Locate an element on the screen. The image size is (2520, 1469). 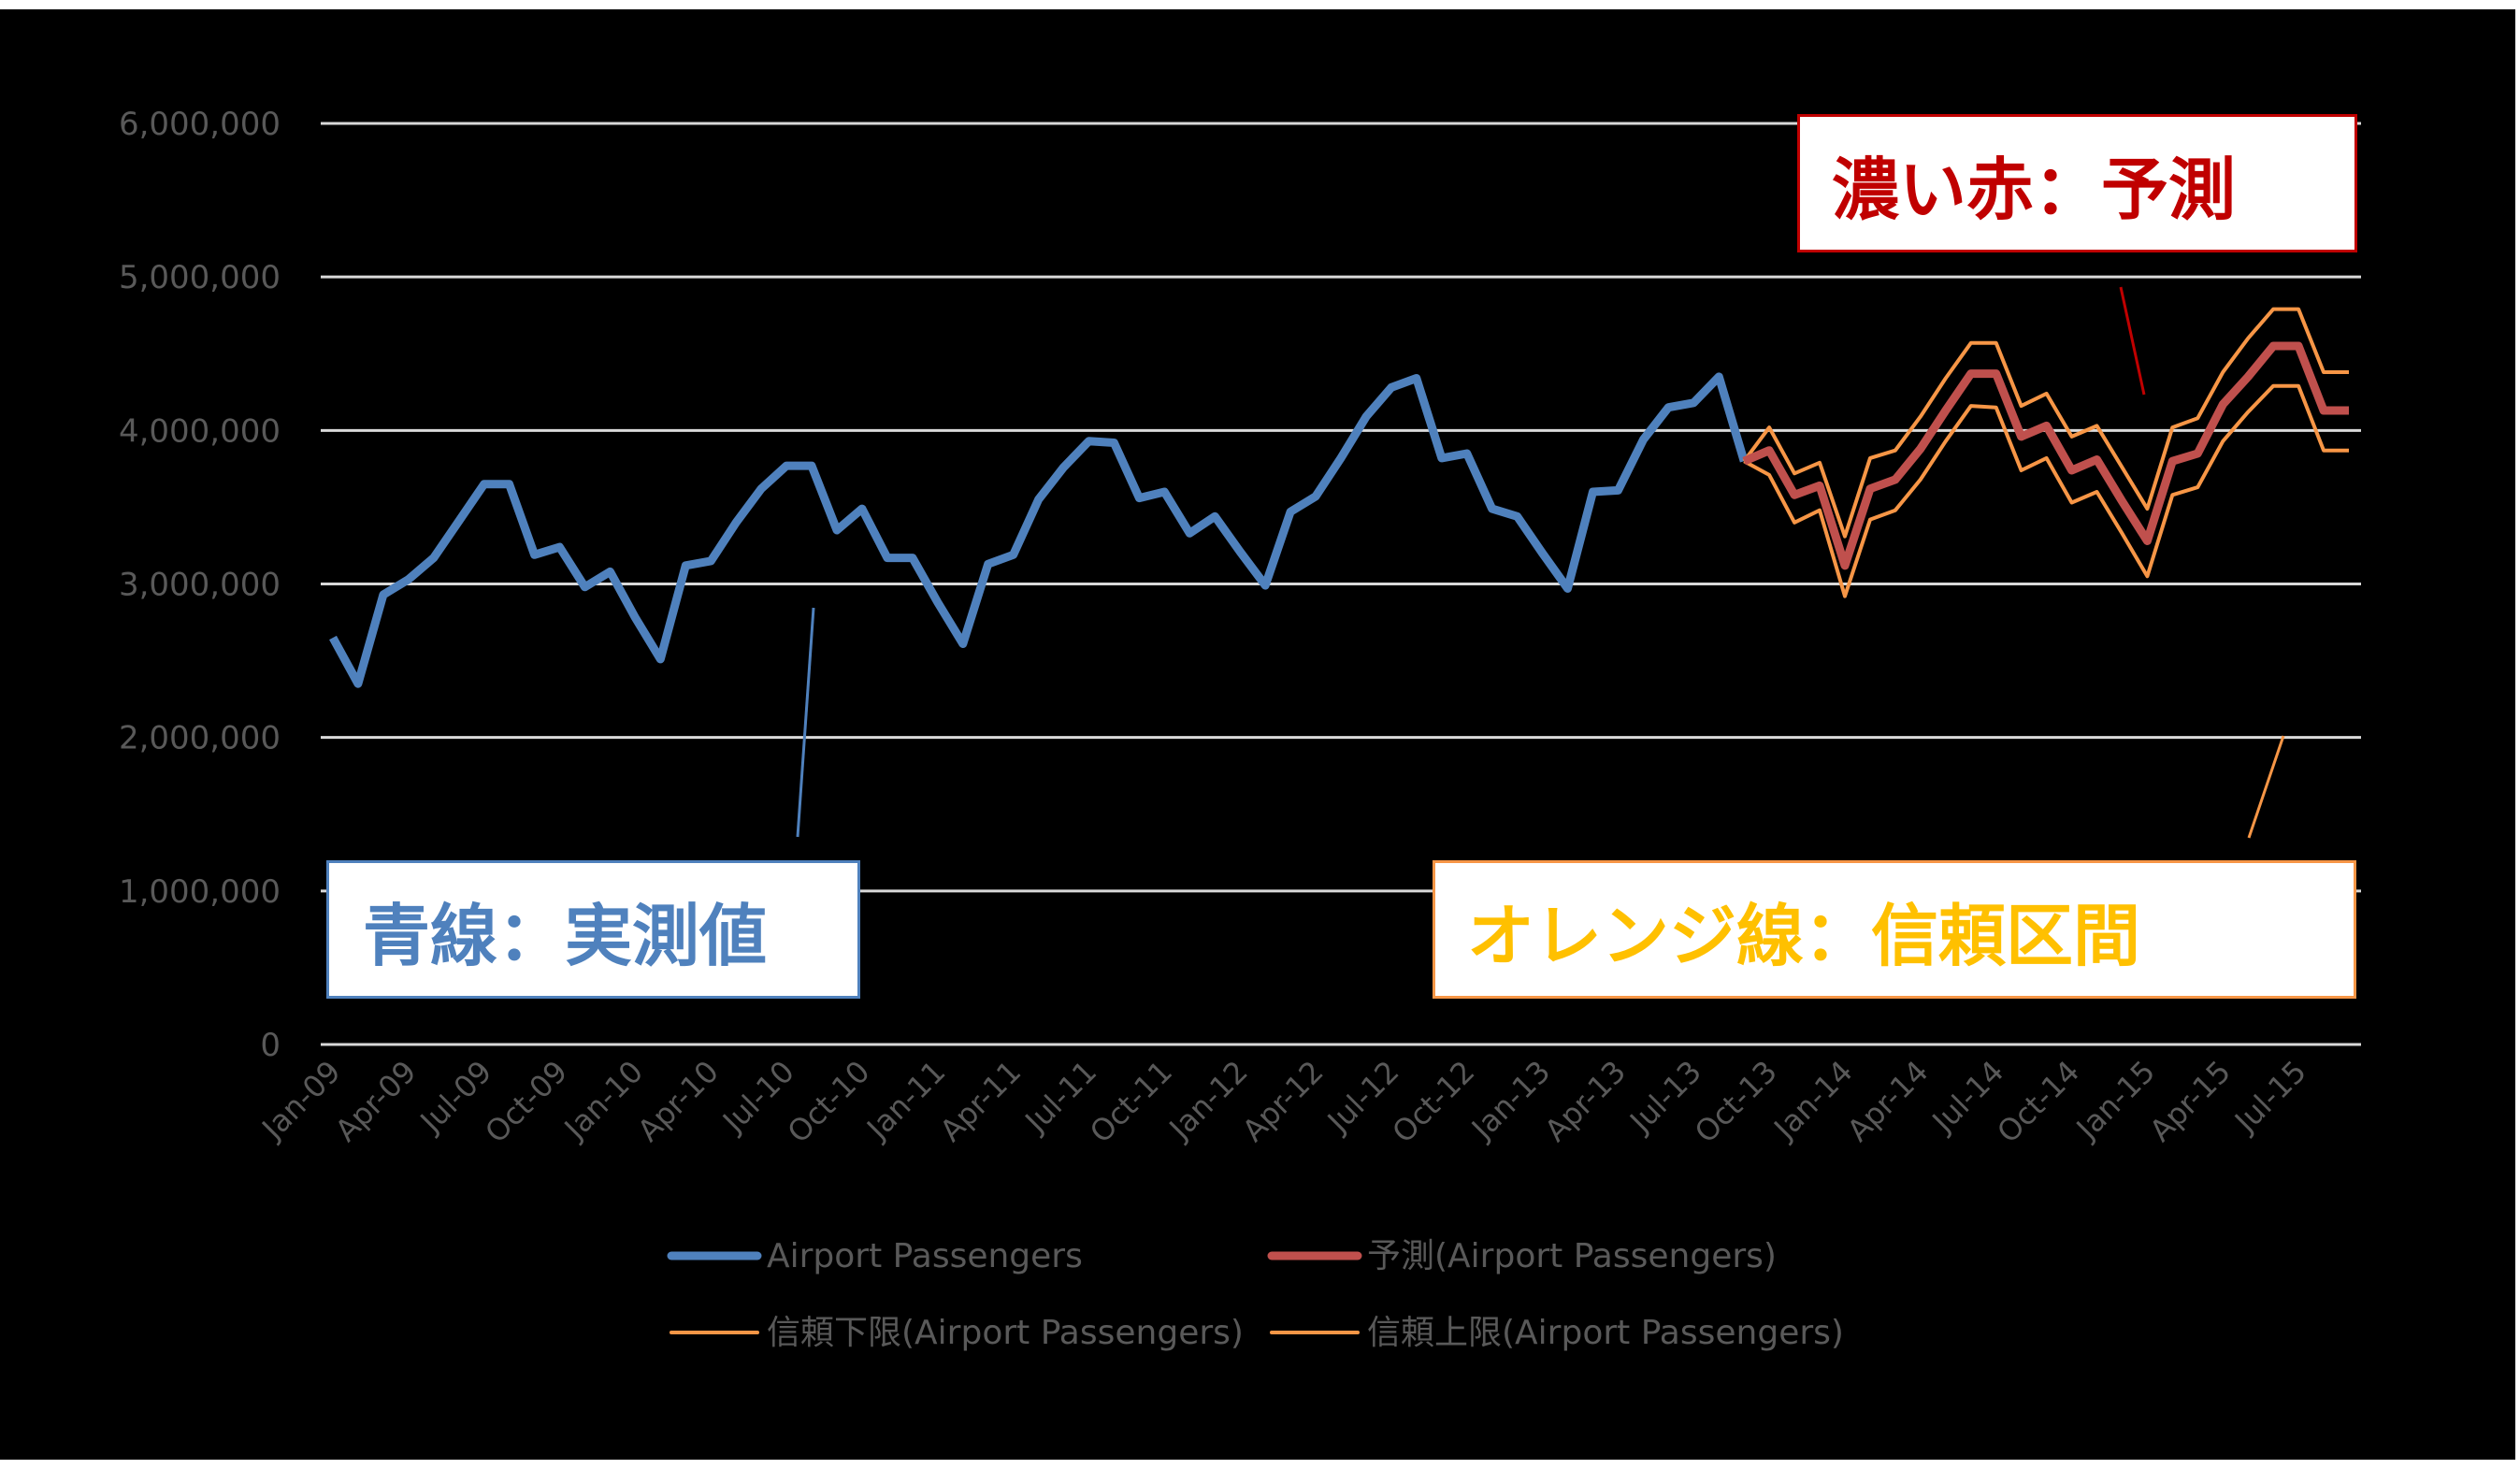
x-tick-label: Oct-14 is located at coordinates (2038, 1102).